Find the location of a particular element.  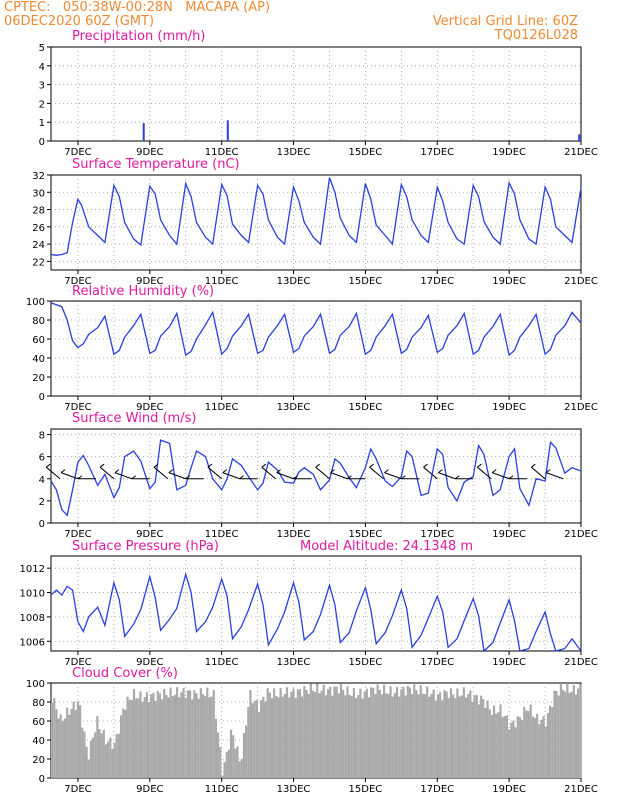

pres-xtick-label: 21DEC is located at coordinates (581, 662).